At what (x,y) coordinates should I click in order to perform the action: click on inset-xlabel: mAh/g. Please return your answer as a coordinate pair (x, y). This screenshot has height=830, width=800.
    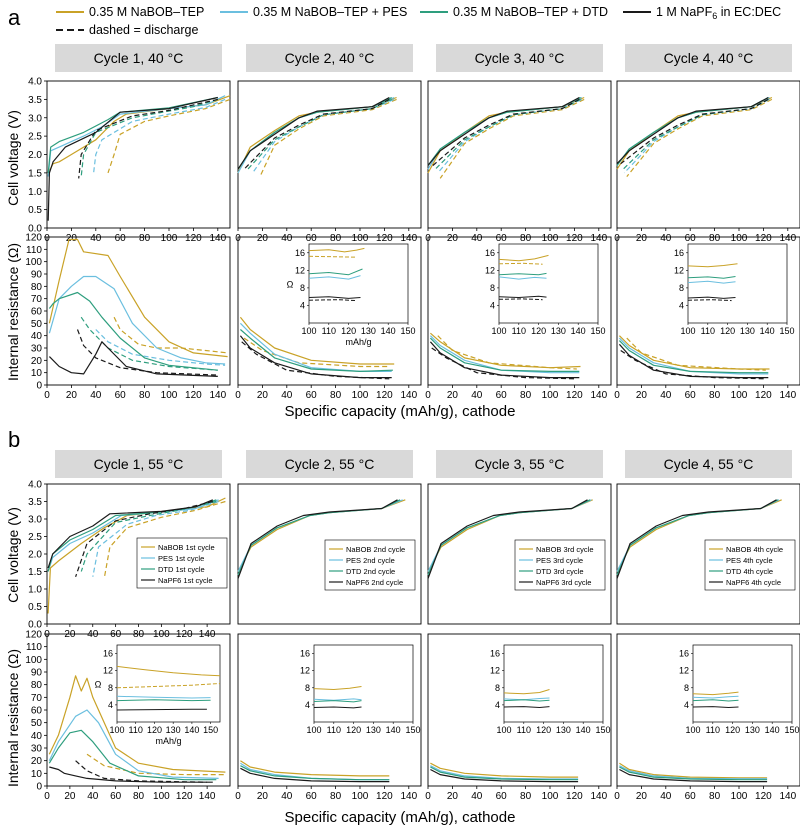
    Looking at the image, I should click on (168, 741).